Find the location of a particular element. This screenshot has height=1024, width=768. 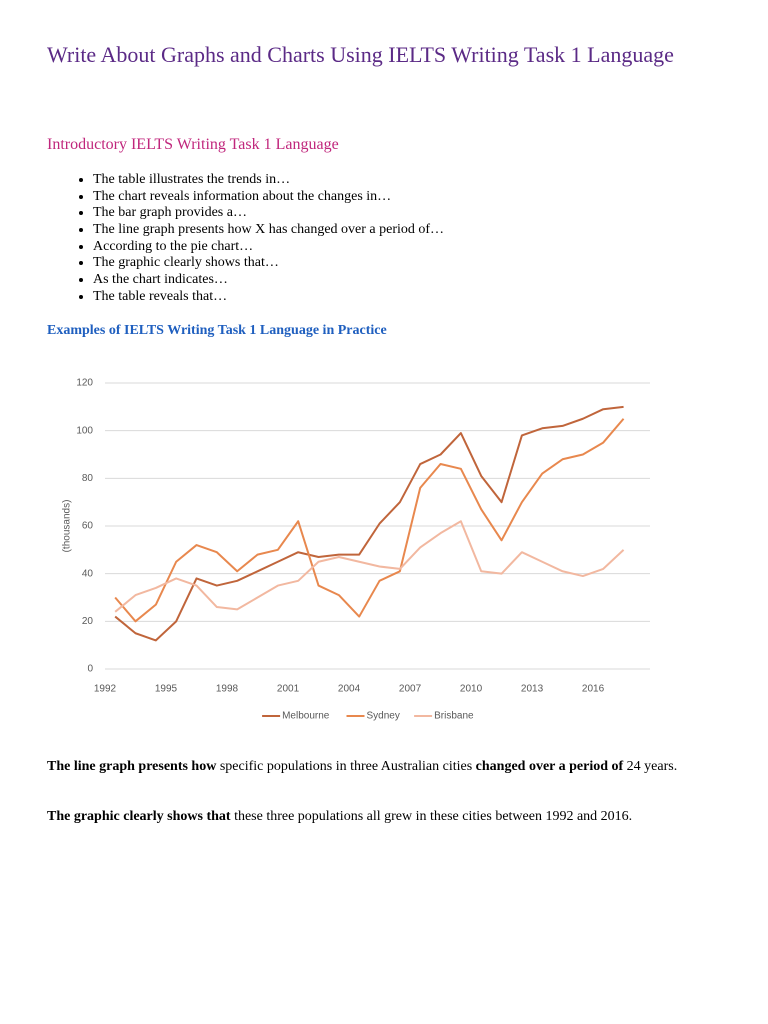

x-tick-label: 2016 is located at coordinates (593, 689).